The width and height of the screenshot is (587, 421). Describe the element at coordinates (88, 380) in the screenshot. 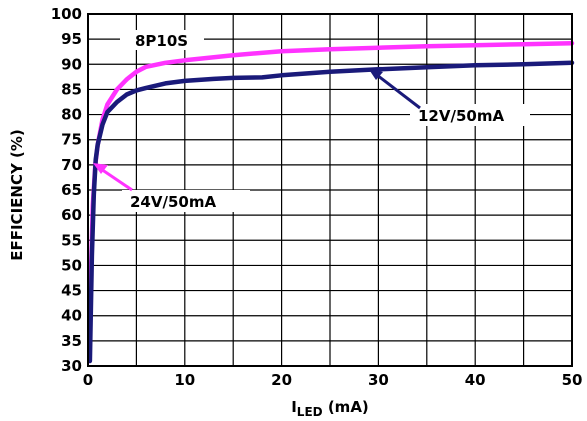

I see `x-tick-label: 0` at that location.